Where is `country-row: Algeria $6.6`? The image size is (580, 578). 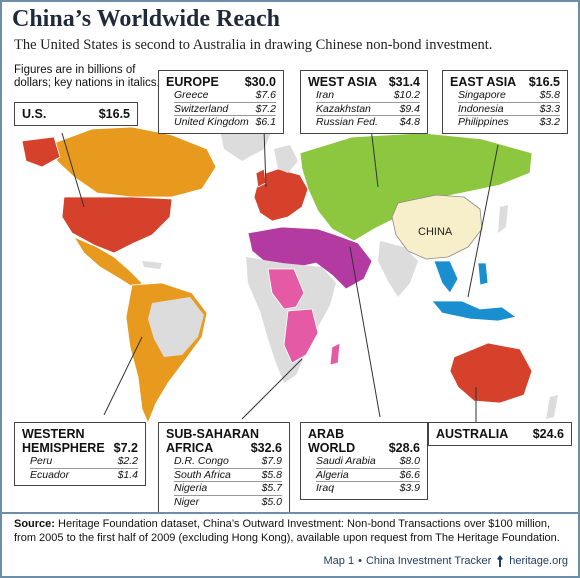 country-row: Algeria $6.6 is located at coordinates (368, 475).